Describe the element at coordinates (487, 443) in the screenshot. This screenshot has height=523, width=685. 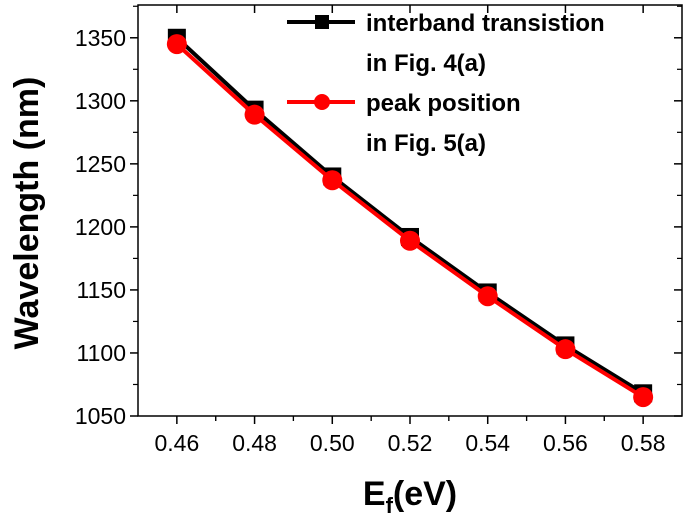
I see `x-tick-label: 0.54` at that location.